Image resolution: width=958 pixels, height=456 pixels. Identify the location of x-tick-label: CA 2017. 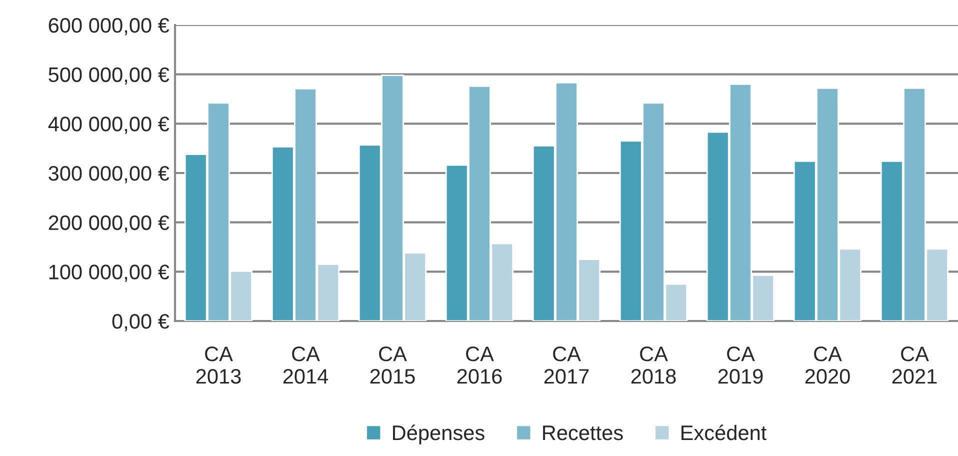
(566, 365).